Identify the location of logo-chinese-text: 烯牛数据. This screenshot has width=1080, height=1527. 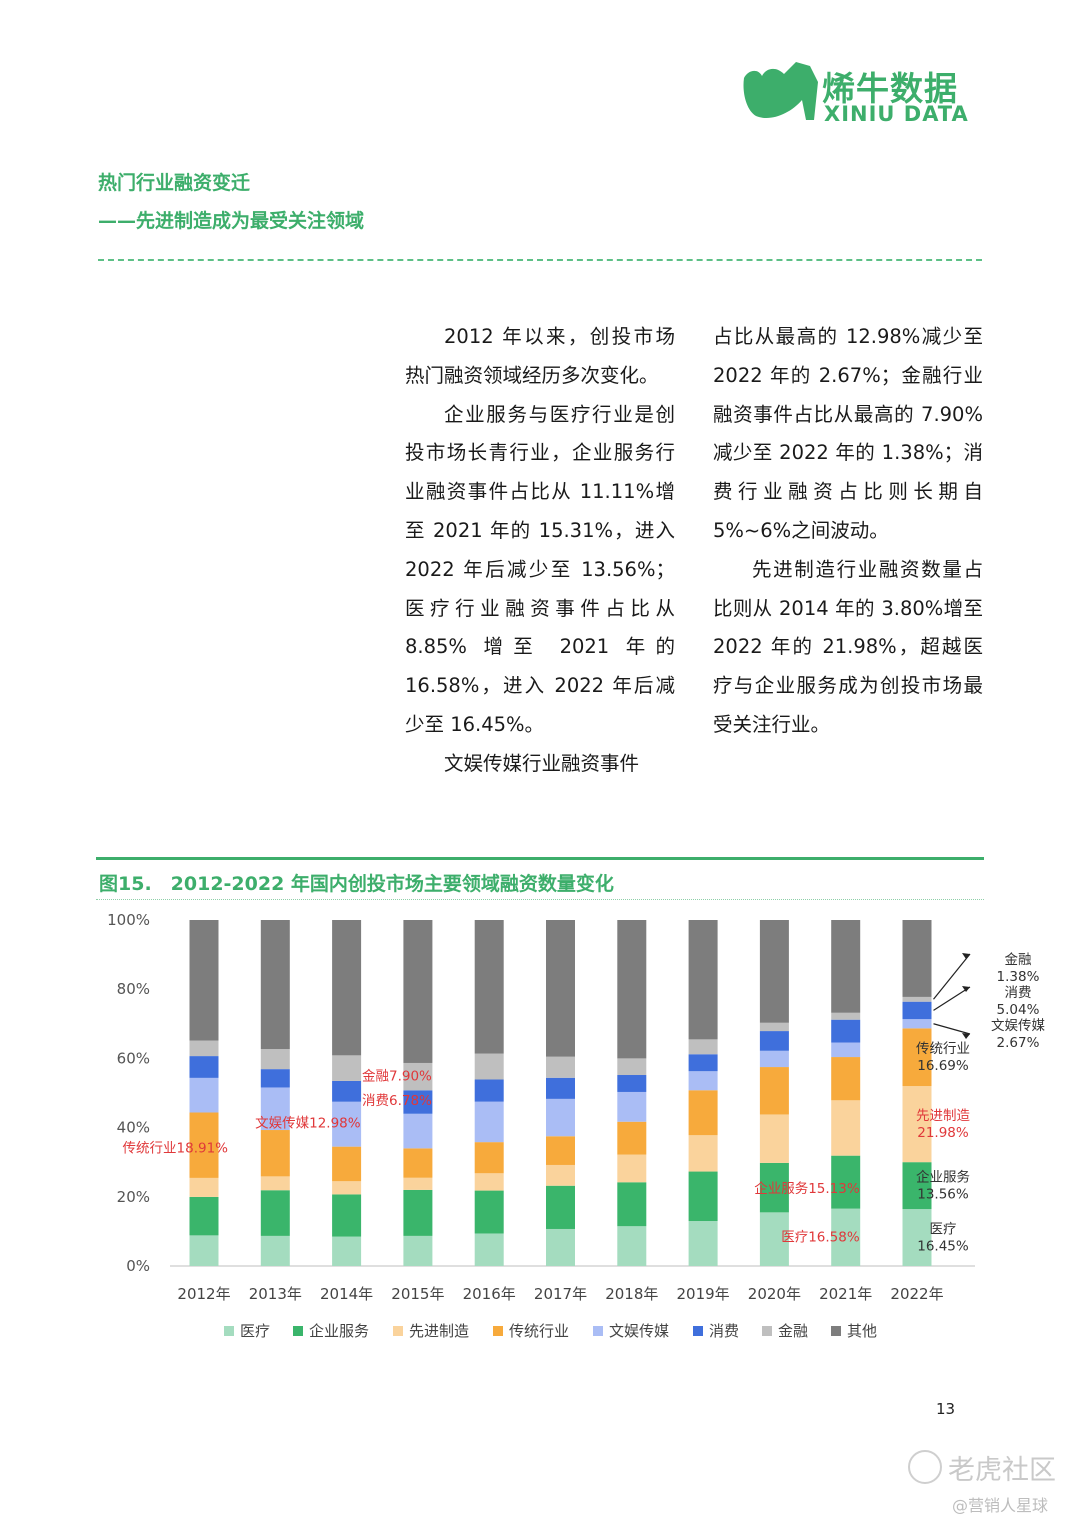
(890, 88).